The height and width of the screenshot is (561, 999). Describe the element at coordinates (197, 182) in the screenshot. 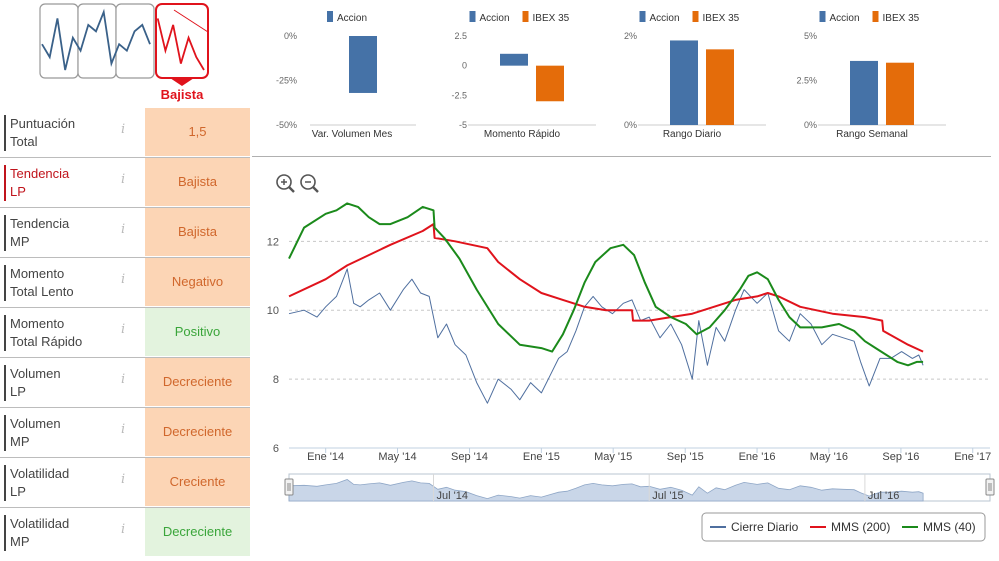

I see `indicator-value: Bajista` at that location.